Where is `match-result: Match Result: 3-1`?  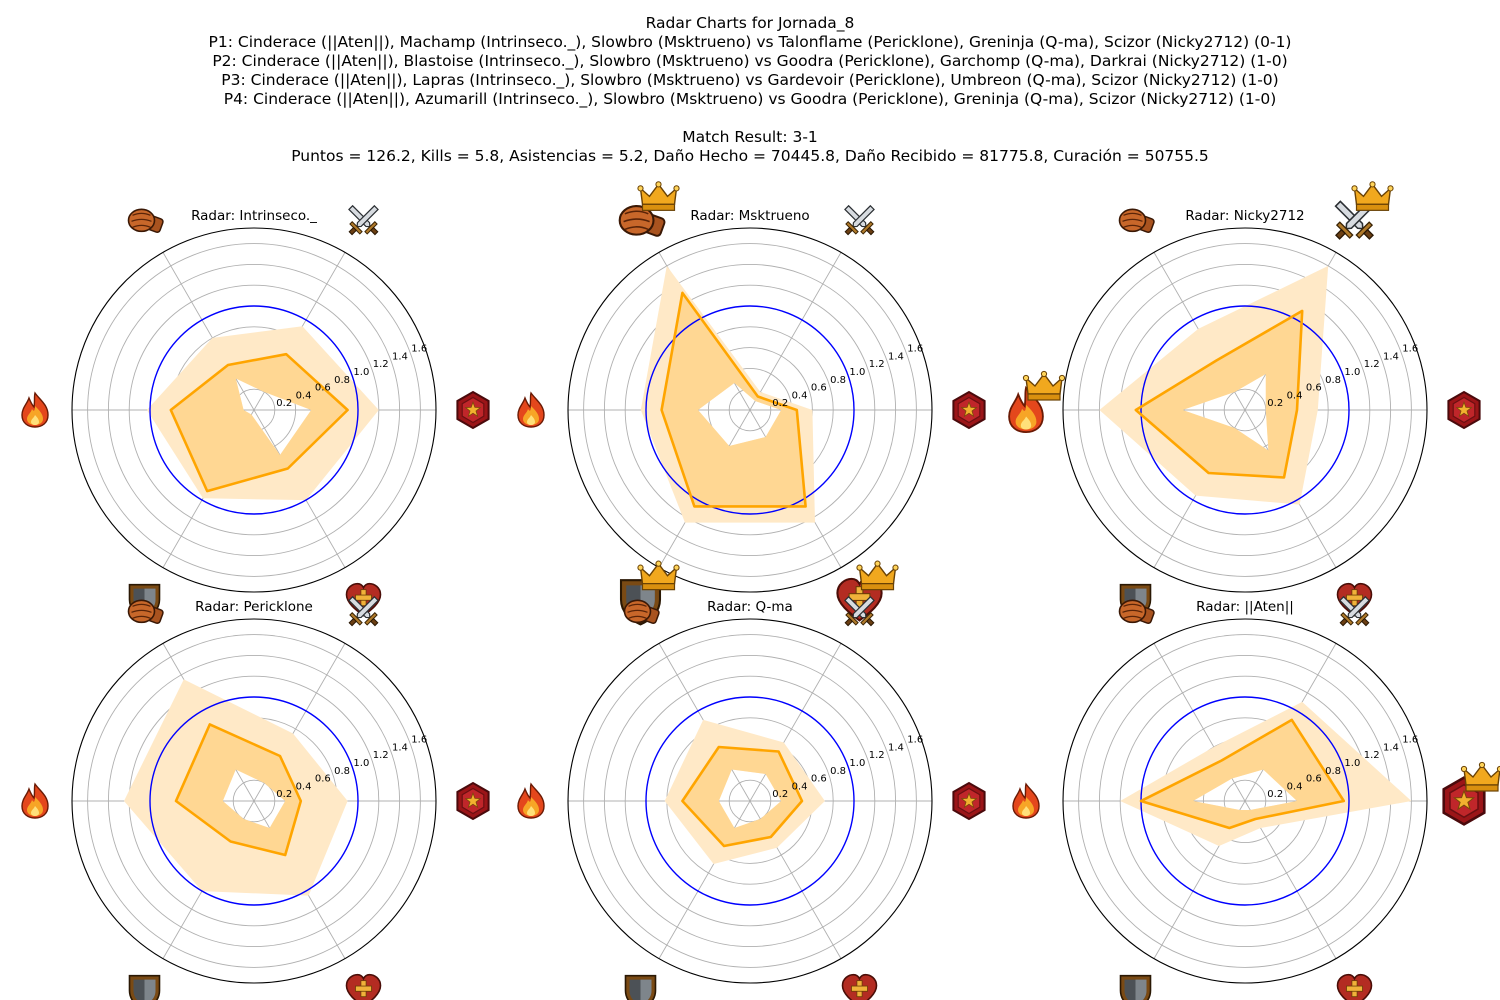
match-result: Match Result: 3-1 is located at coordinates (750, 137).